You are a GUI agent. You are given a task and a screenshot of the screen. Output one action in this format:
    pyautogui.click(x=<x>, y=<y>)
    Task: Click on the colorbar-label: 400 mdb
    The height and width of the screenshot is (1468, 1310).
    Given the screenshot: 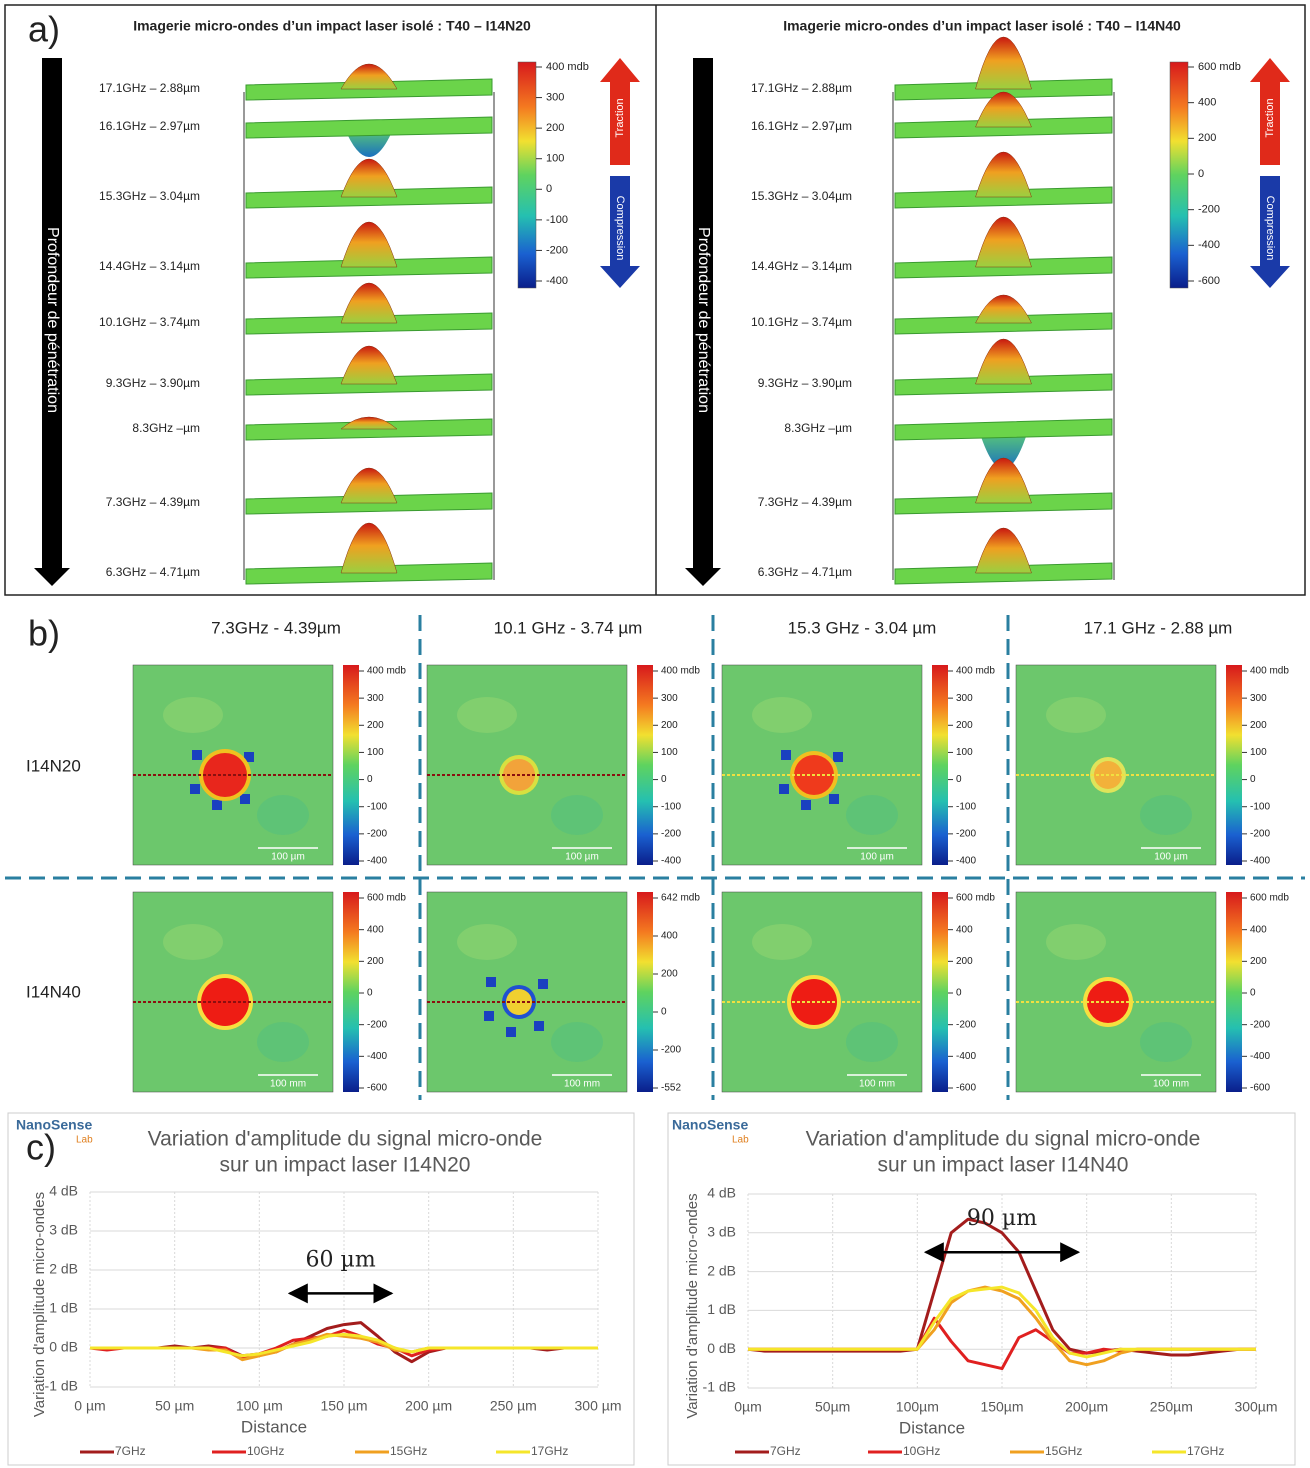 What is the action you would take?
    pyautogui.click(x=975, y=671)
    